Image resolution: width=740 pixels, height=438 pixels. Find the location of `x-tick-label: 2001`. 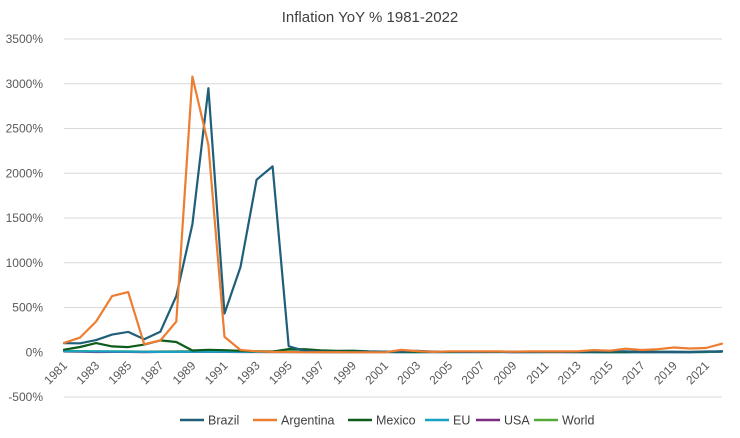

x-tick-label: 2001 is located at coordinates (376, 372).